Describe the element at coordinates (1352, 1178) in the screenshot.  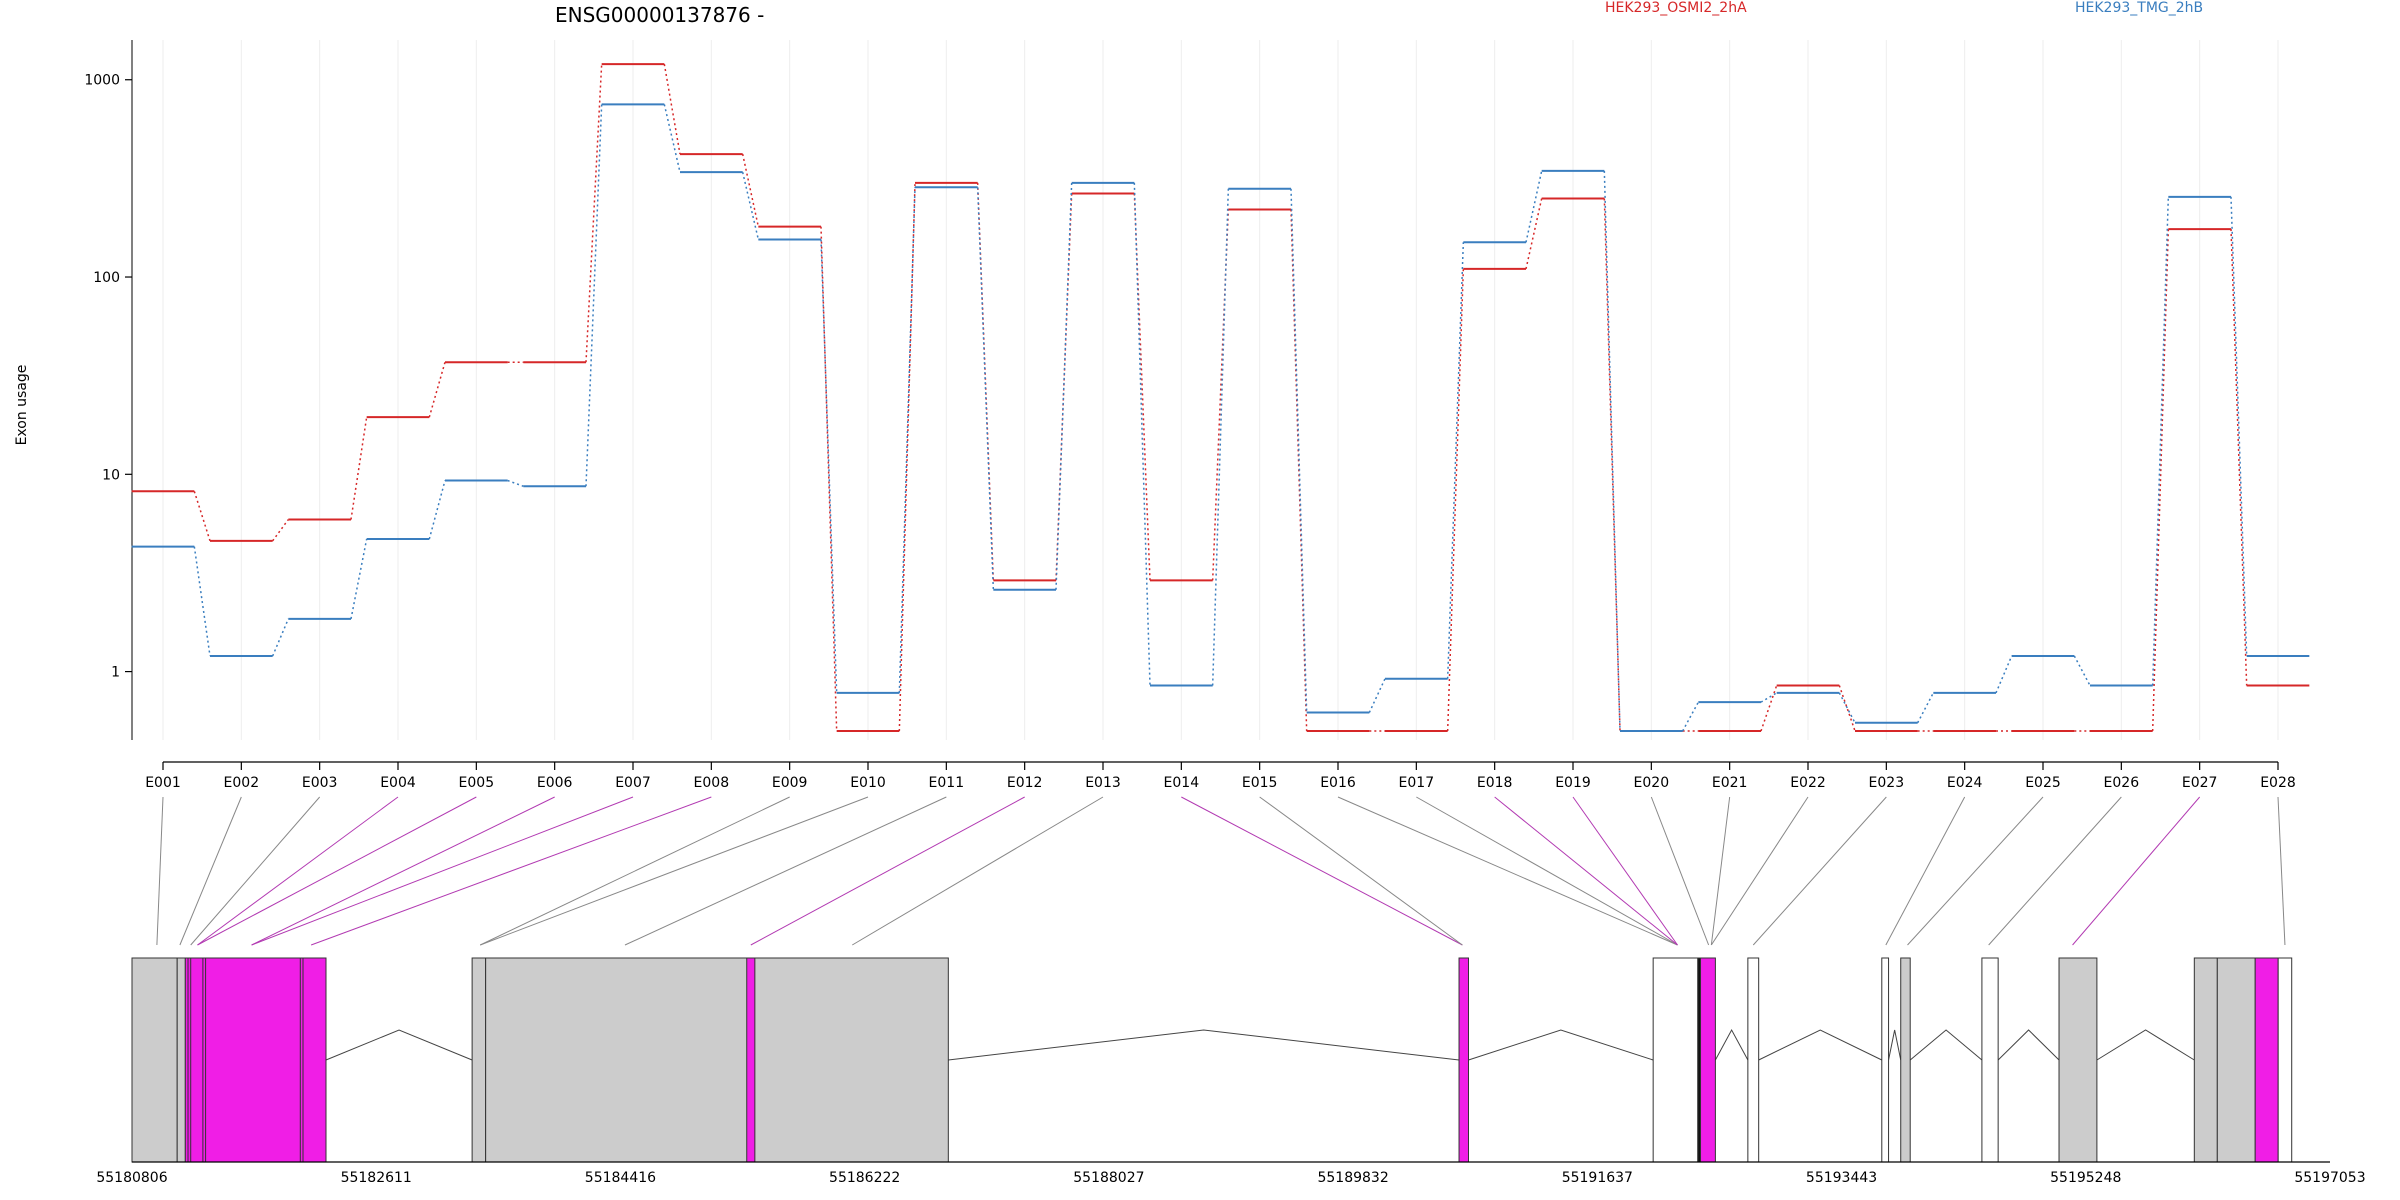
I see `genome-tick-label: 55189832` at that location.